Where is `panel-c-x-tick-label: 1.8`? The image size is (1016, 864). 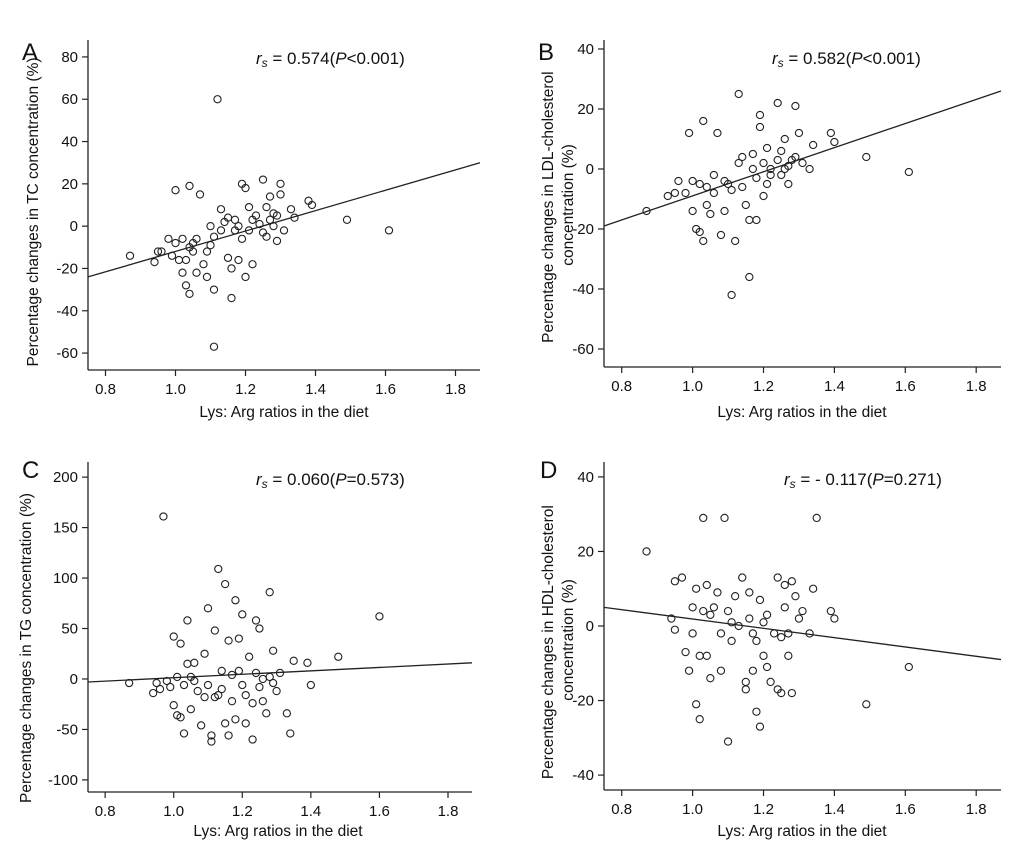 panel-c-x-tick-label: 1.8 is located at coordinates (448, 811).